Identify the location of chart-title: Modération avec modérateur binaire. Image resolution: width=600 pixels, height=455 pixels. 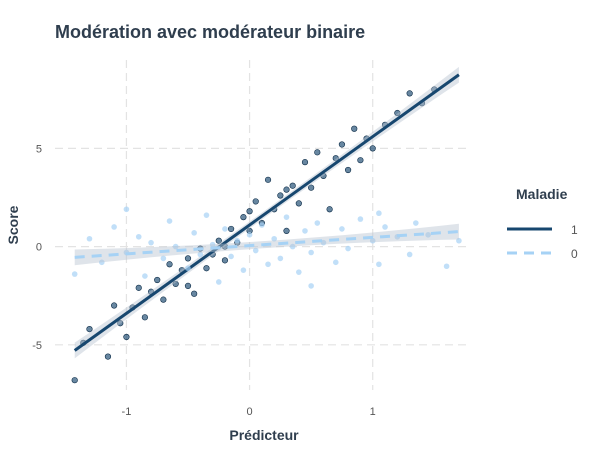
(210, 32).